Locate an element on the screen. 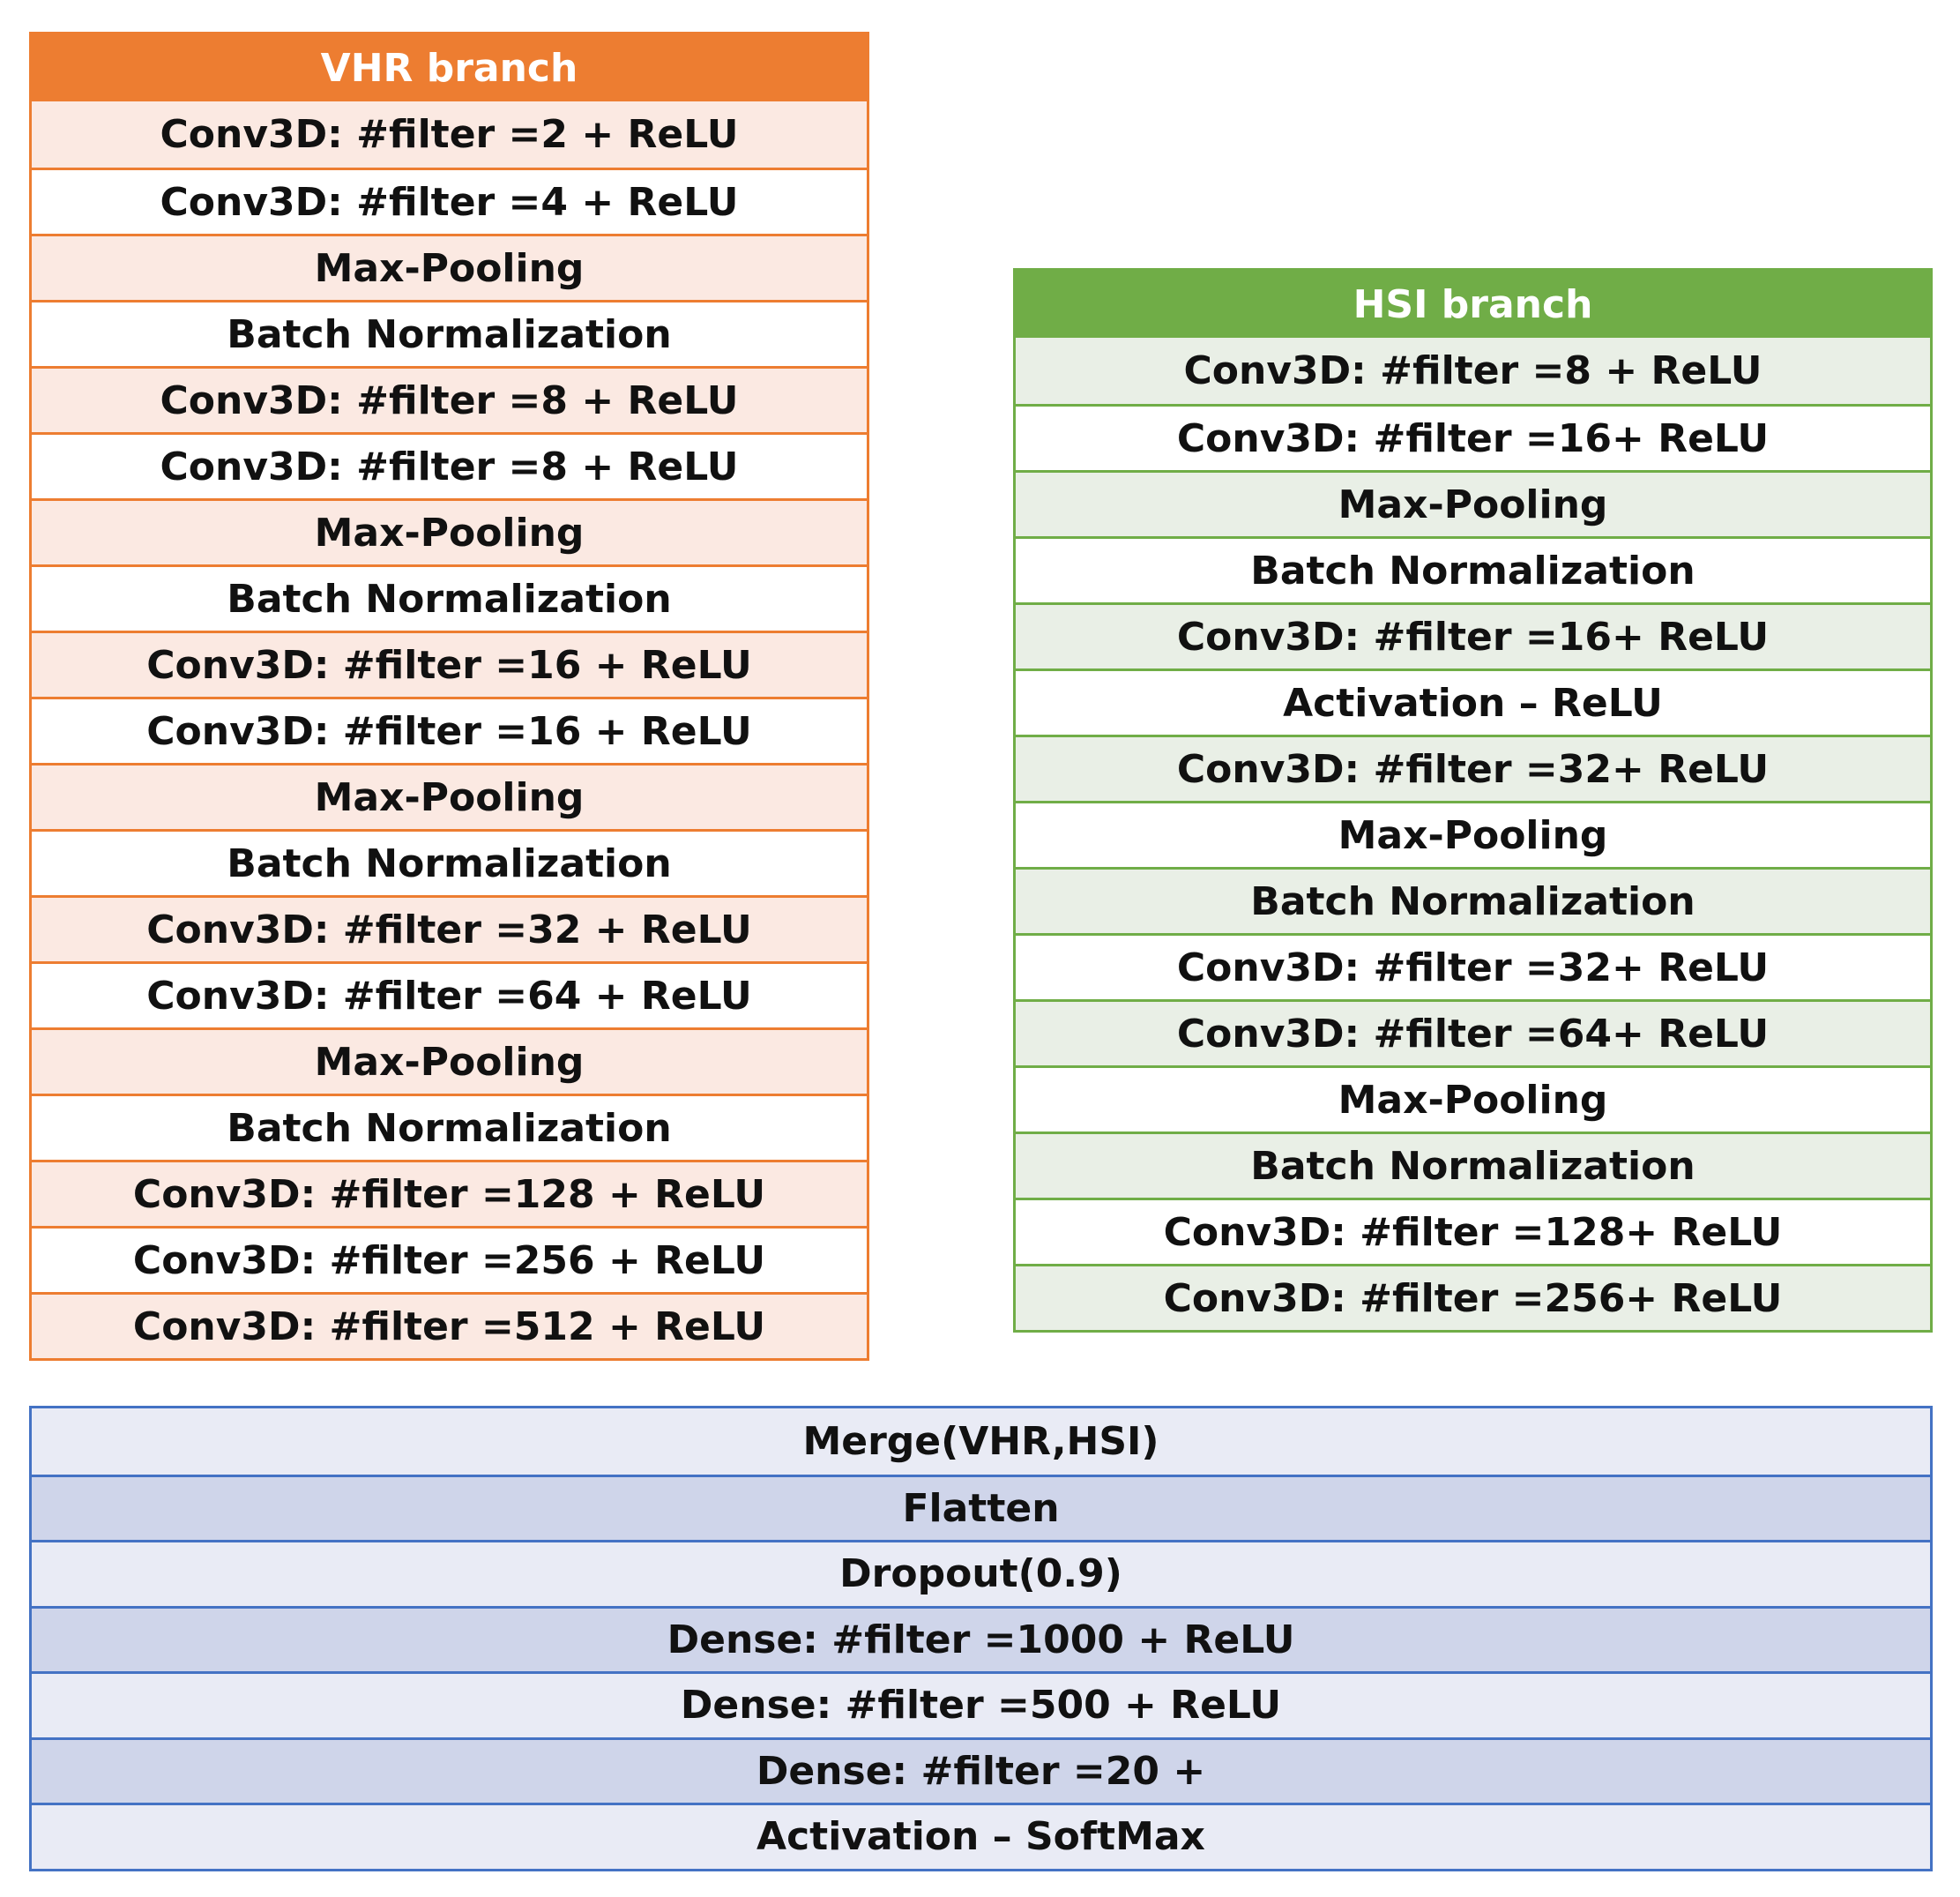  layer-row: Conv3D: #filter =512 + ReLU is located at coordinates (449, 1325).